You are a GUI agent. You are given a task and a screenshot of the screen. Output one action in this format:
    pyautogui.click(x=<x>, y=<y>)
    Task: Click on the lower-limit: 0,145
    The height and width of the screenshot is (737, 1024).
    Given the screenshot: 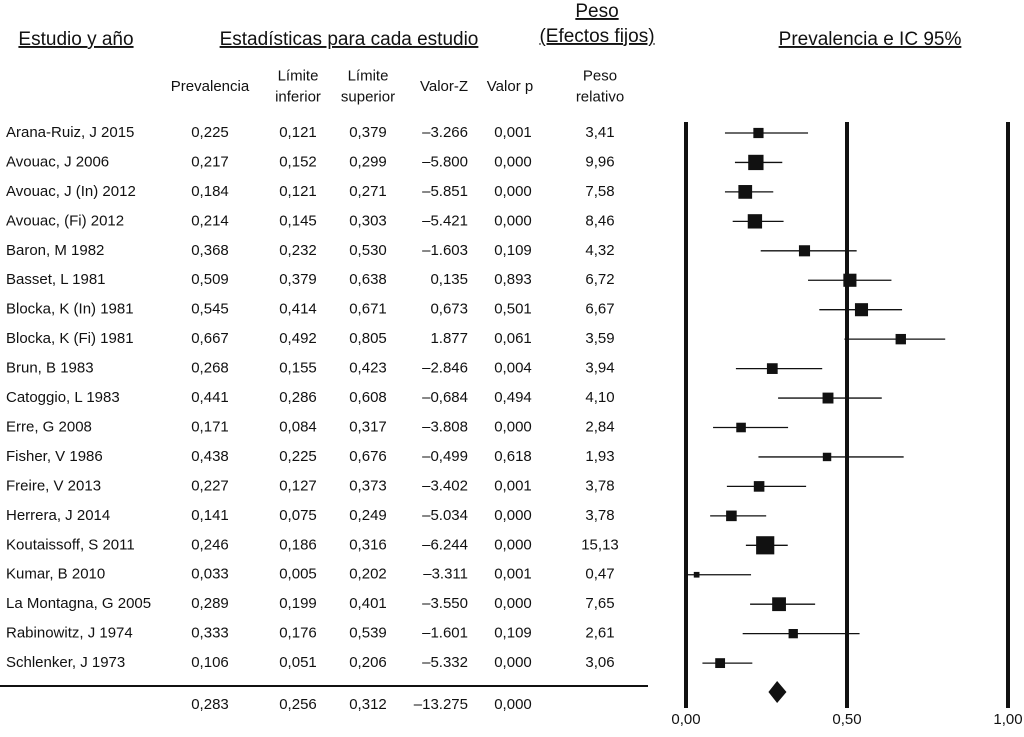 What is the action you would take?
    pyautogui.click(x=298, y=220)
    